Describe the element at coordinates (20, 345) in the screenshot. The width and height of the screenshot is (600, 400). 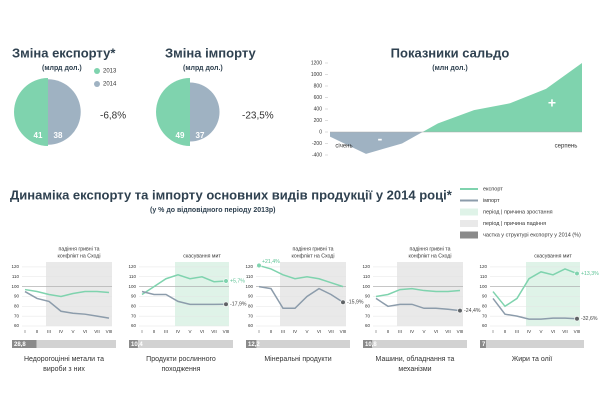
I see `share-label: 28,8` at that location.